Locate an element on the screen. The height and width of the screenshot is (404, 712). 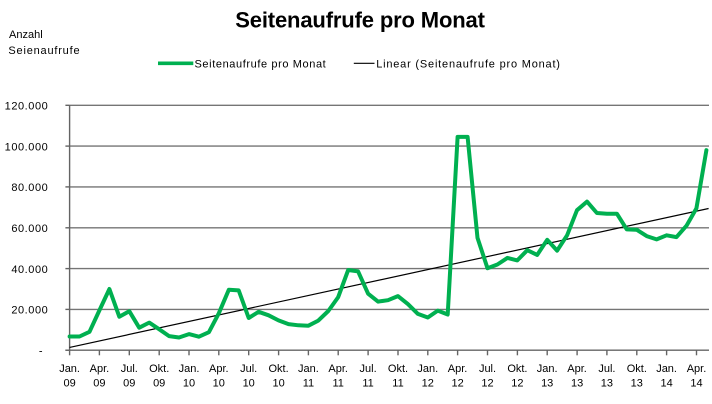
svg-text: 120.000 is located at coordinates (27, 107).